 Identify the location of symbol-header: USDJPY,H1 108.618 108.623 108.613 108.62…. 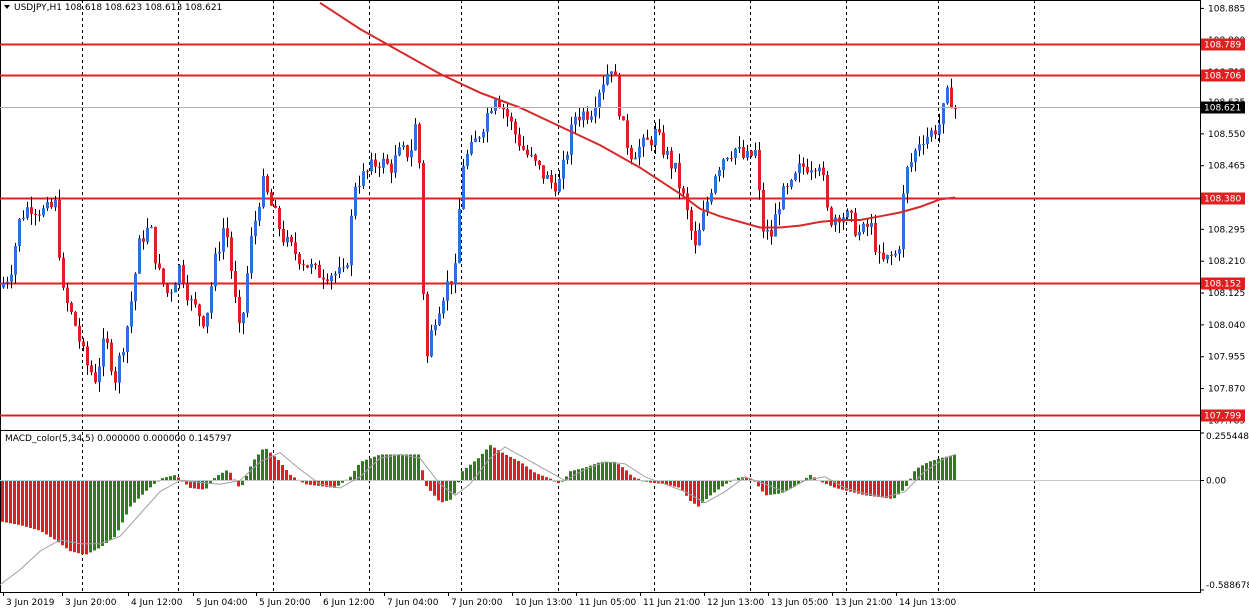
(118, 8).